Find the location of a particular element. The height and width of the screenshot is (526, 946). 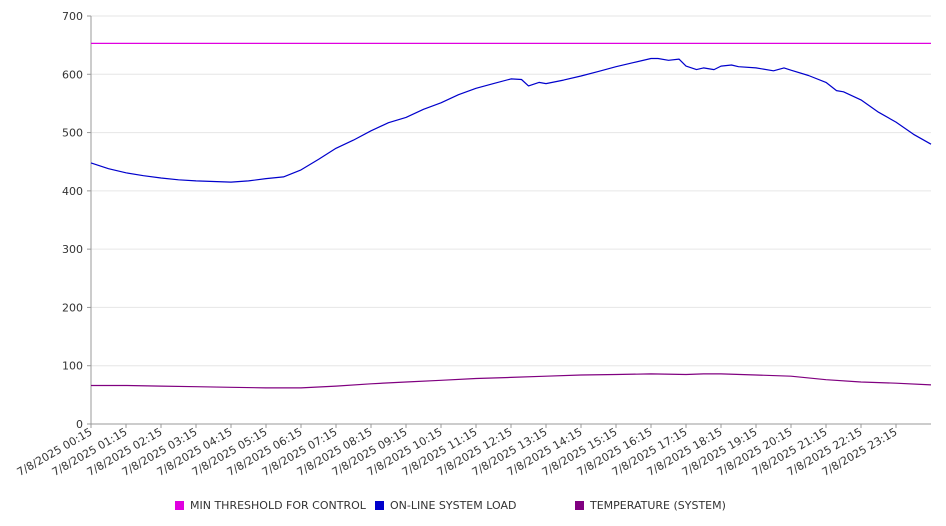

legend-item-threshold: MIN THRESHOLD FOR CONTROL is located at coordinates (270, 505).